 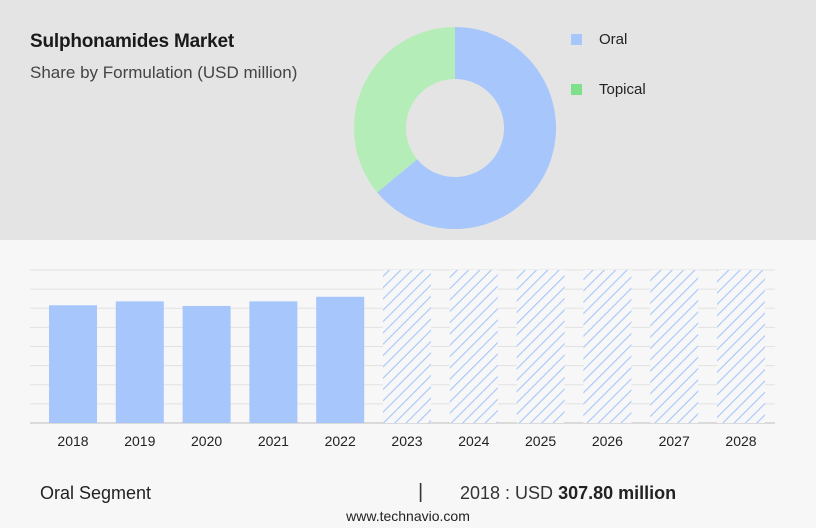 I want to click on x-tick-label-2022: 2022, so click(x=340, y=441).